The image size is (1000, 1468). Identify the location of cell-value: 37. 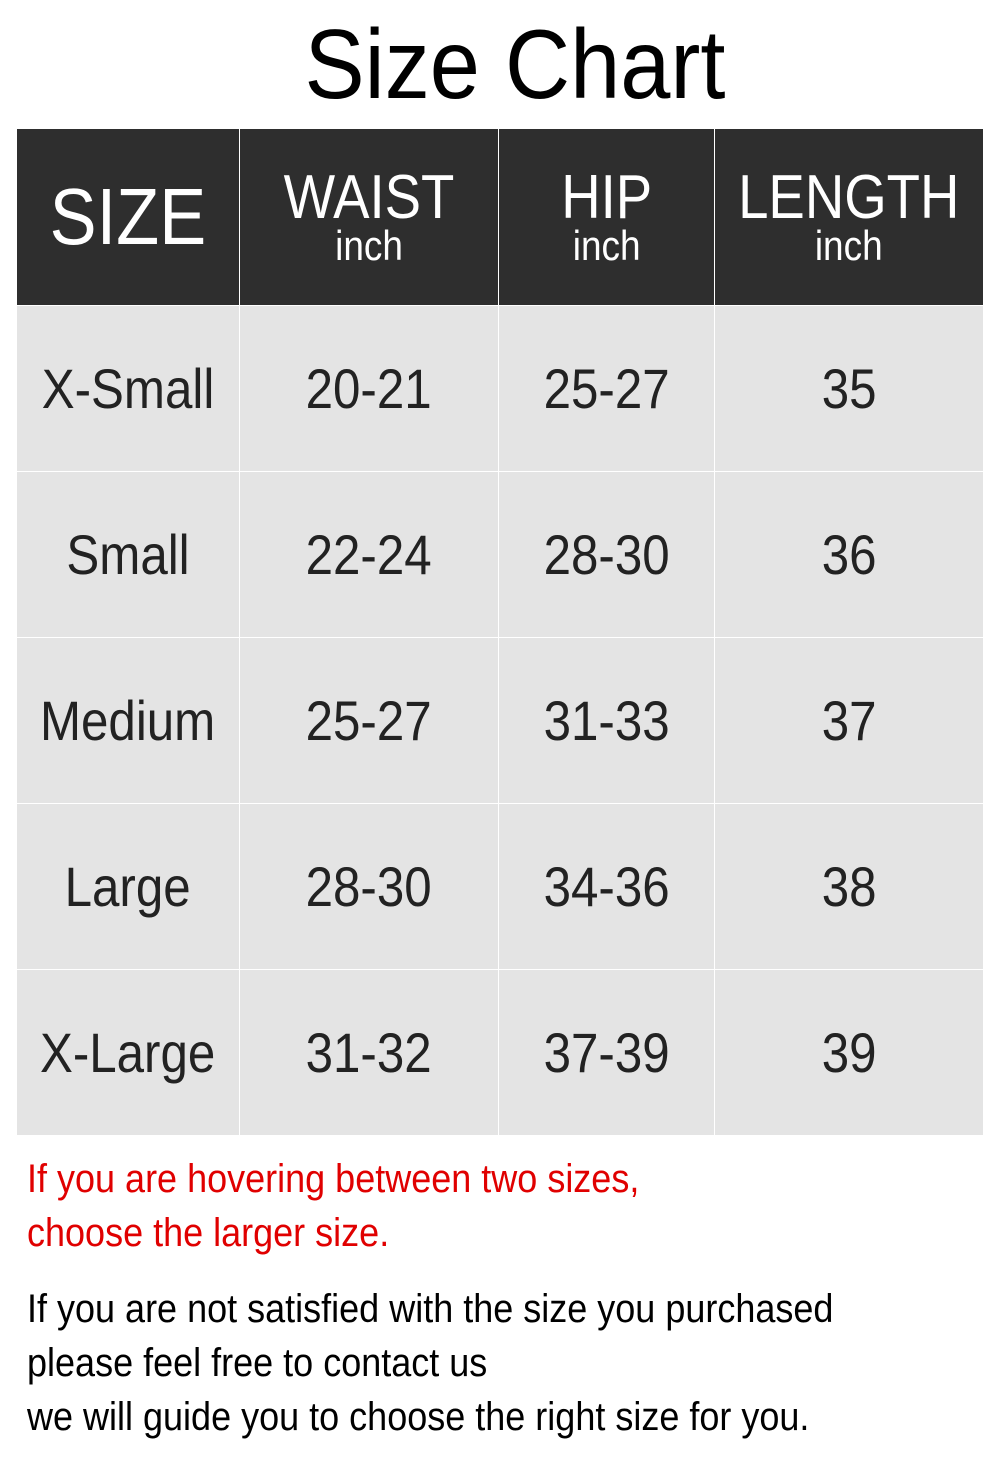
(849, 720).